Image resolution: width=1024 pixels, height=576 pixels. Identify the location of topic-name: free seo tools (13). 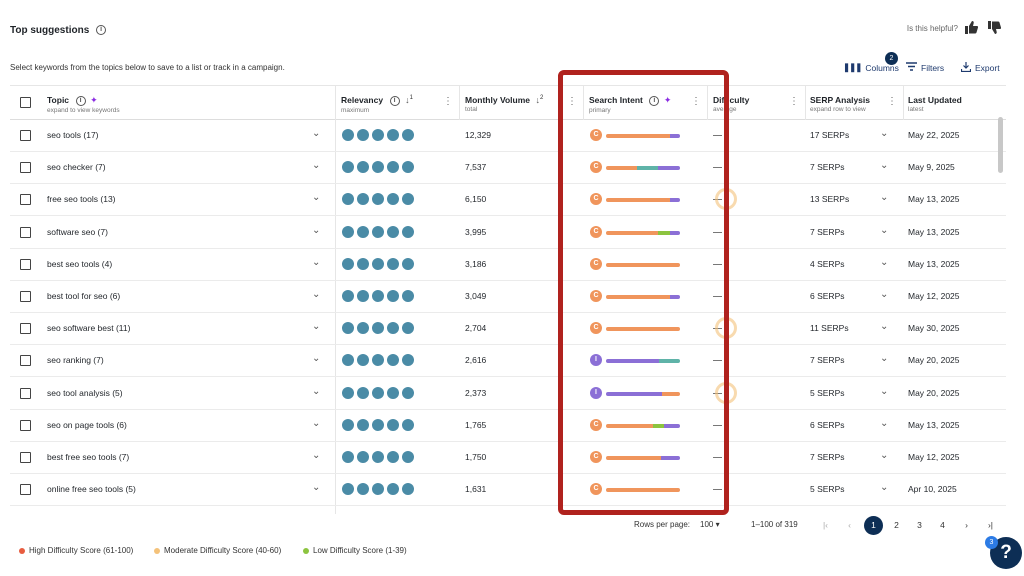
(81, 199).